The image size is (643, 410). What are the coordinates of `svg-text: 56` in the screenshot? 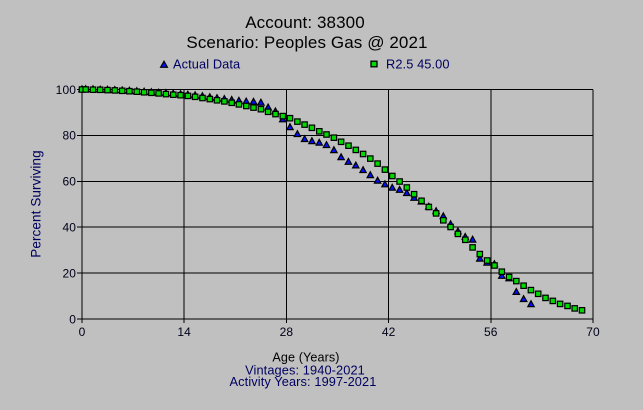 It's located at (491, 332).